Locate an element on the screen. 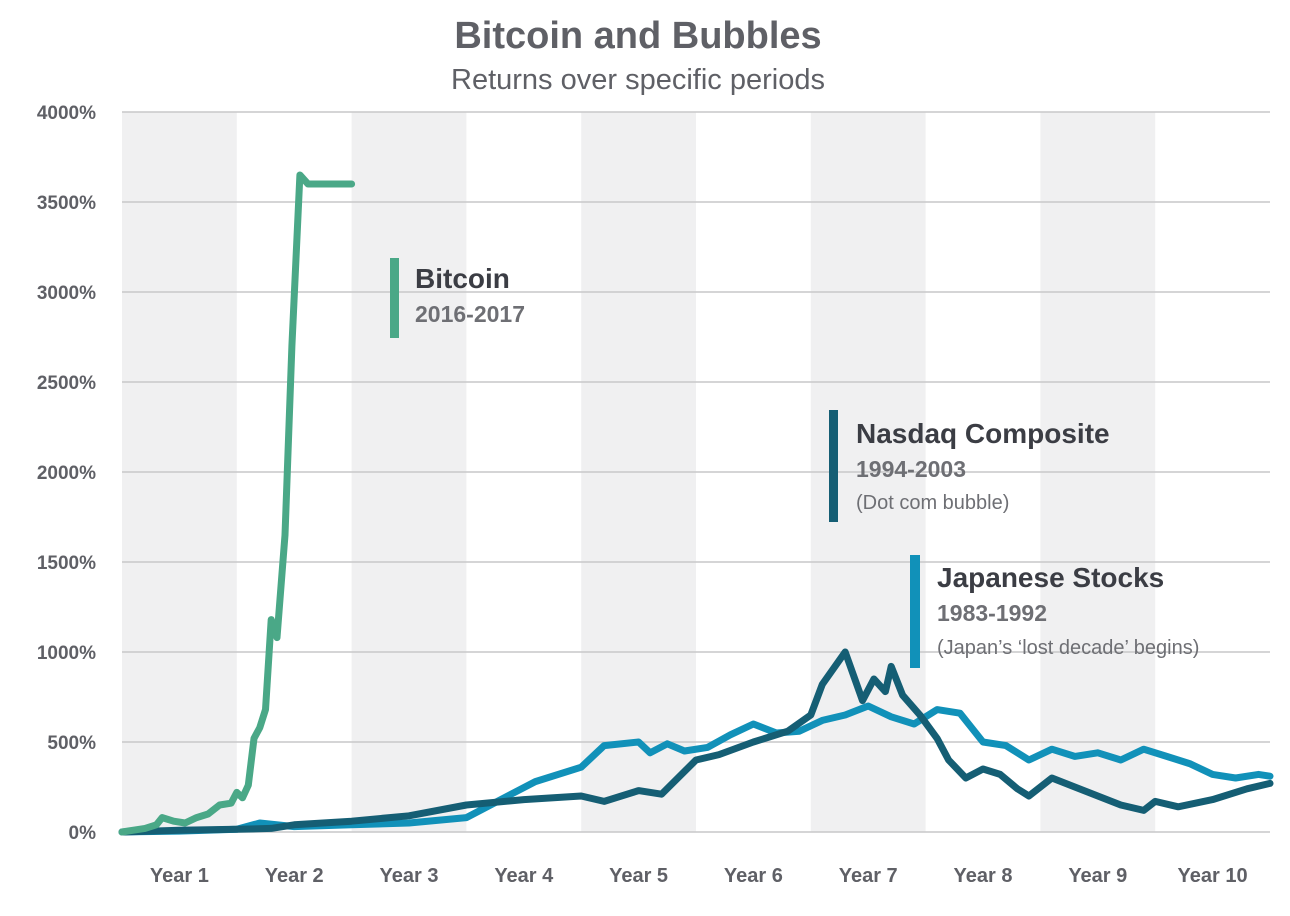  annotation-japan-bar is located at coordinates (915, 611).